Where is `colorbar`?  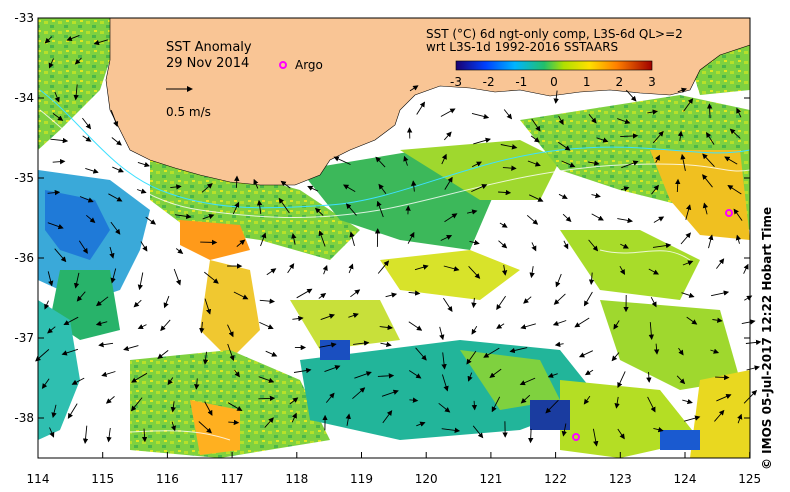
colorbar is located at coordinates (554, 65).